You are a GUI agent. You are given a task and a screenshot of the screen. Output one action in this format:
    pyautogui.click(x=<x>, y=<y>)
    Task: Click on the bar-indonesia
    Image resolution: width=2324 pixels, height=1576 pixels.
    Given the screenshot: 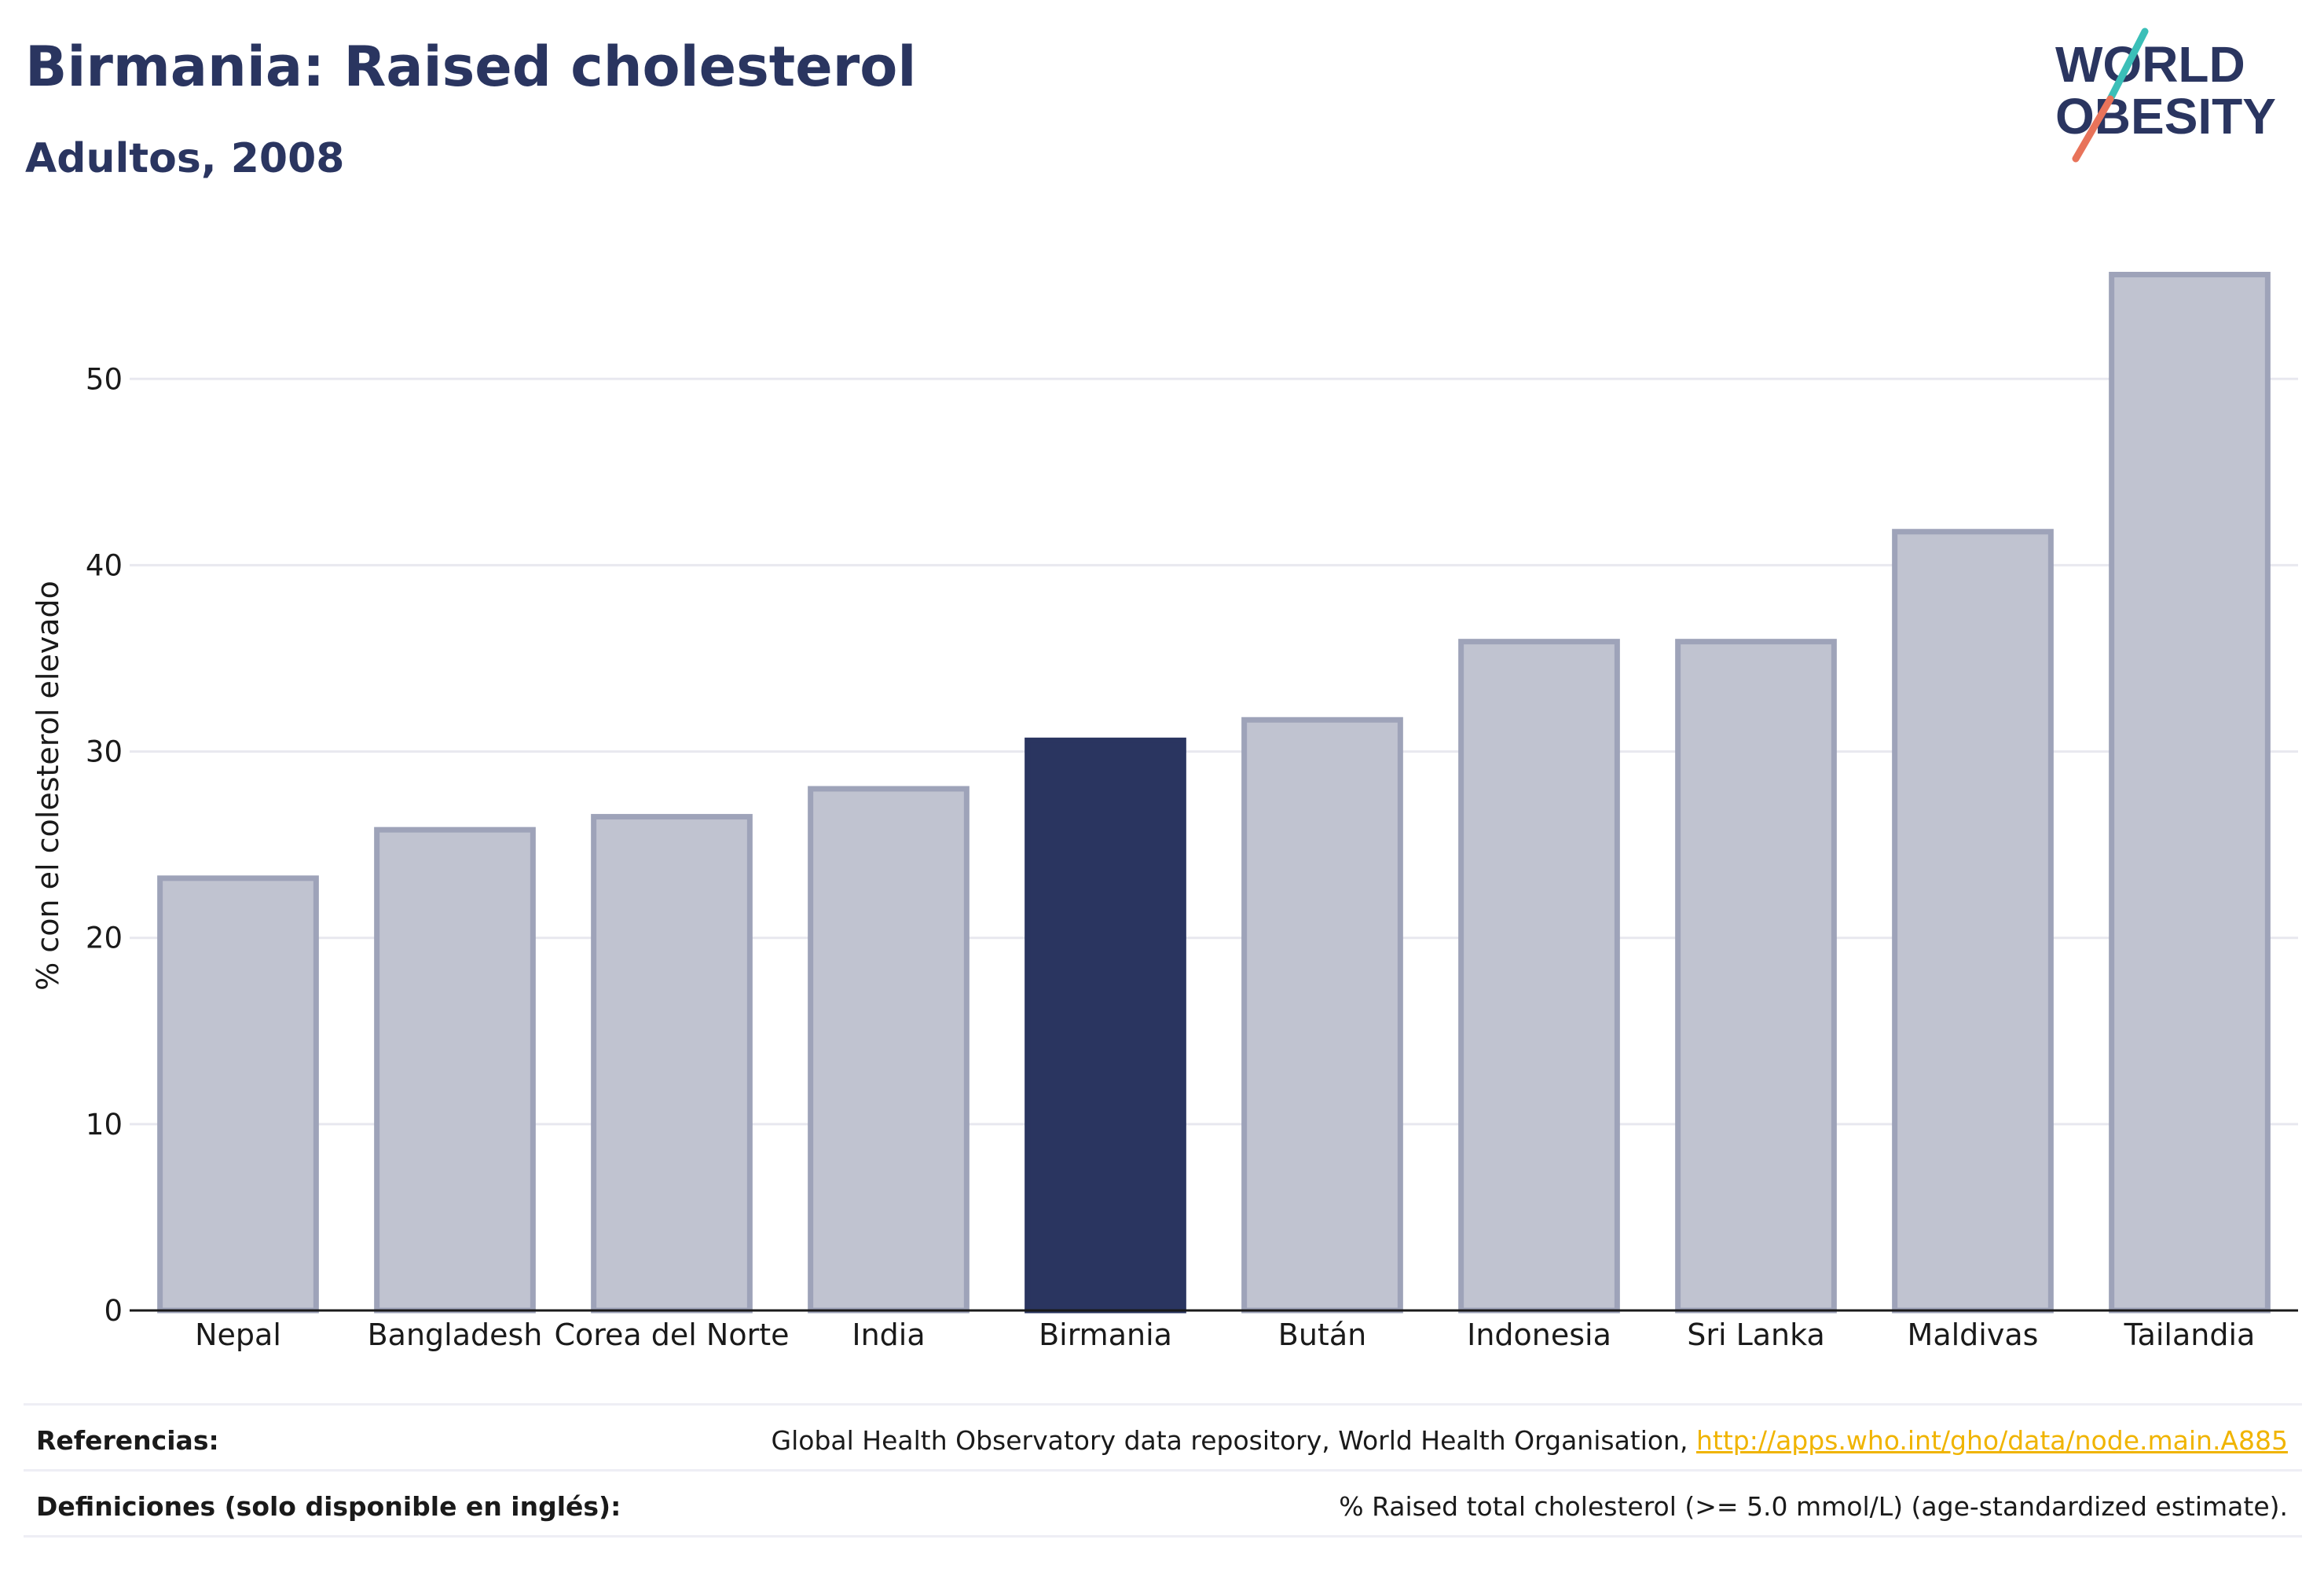 What is the action you would take?
    pyautogui.click(x=1539, y=976)
    